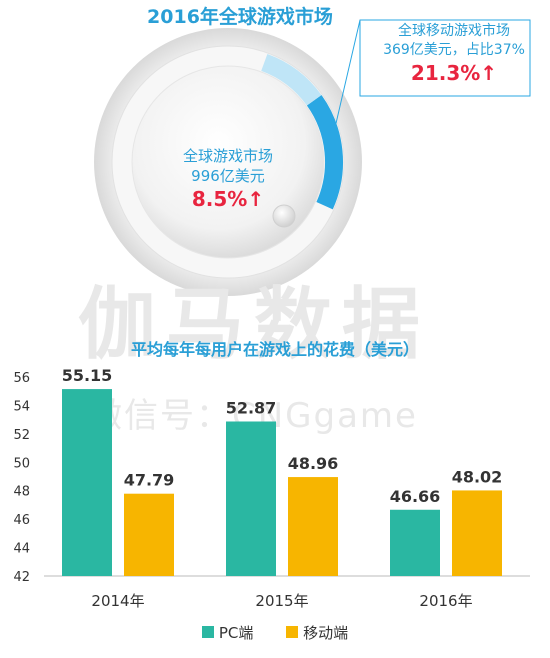  Describe the element at coordinates (117, 601) in the screenshot. I see `x-tick-label: 2014年` at that location.